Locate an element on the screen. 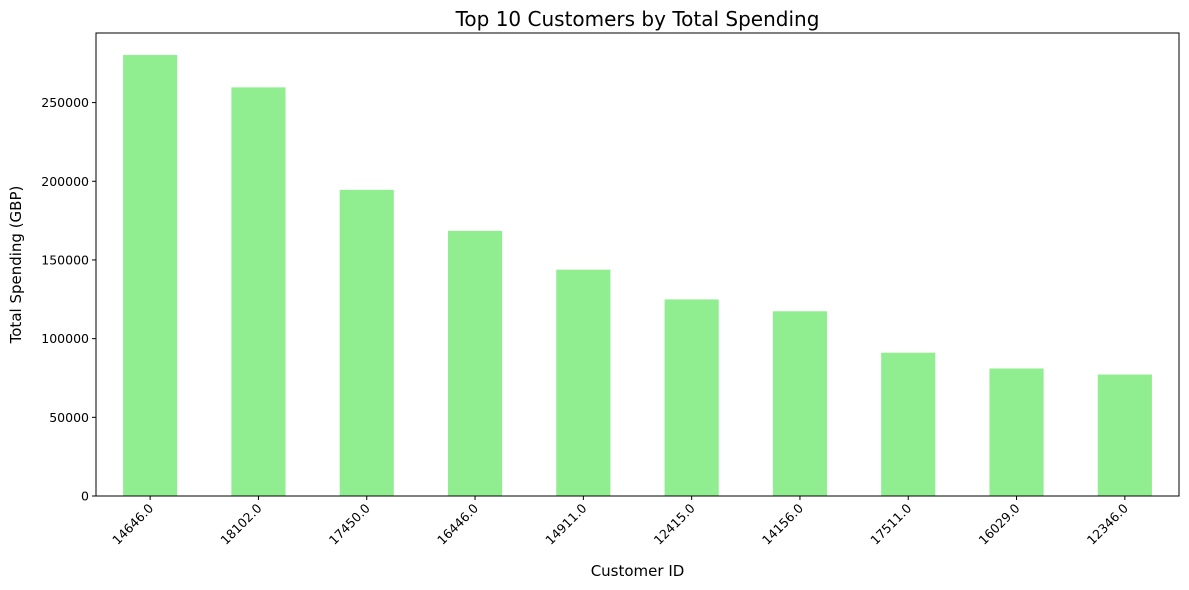  bar-14646.0 is located at coordinates (150, 275).